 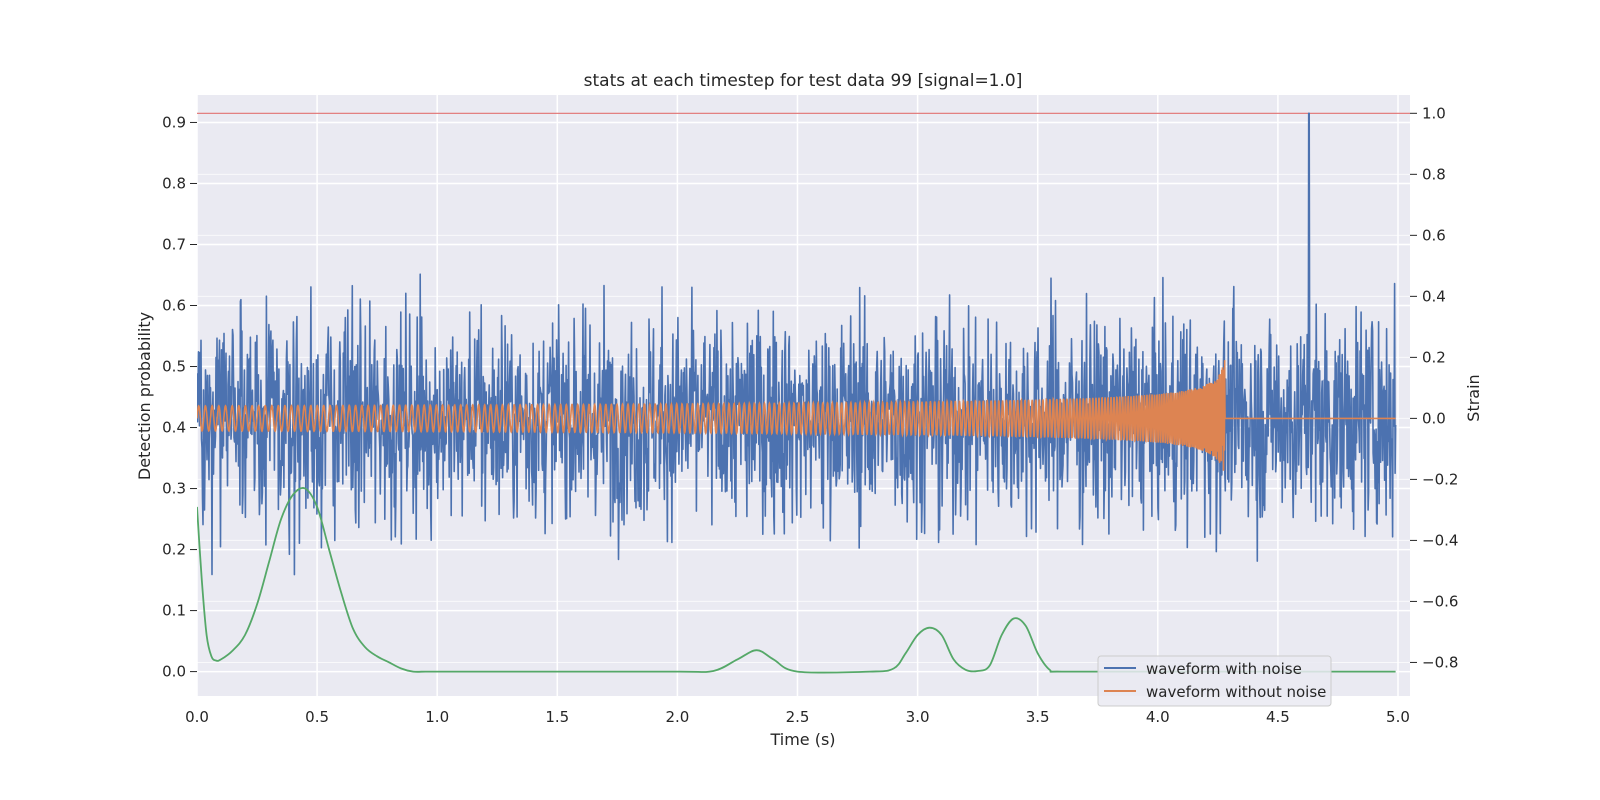 I want to click on y-tick-label-right: 0.8, so click(x=1434, y=174).